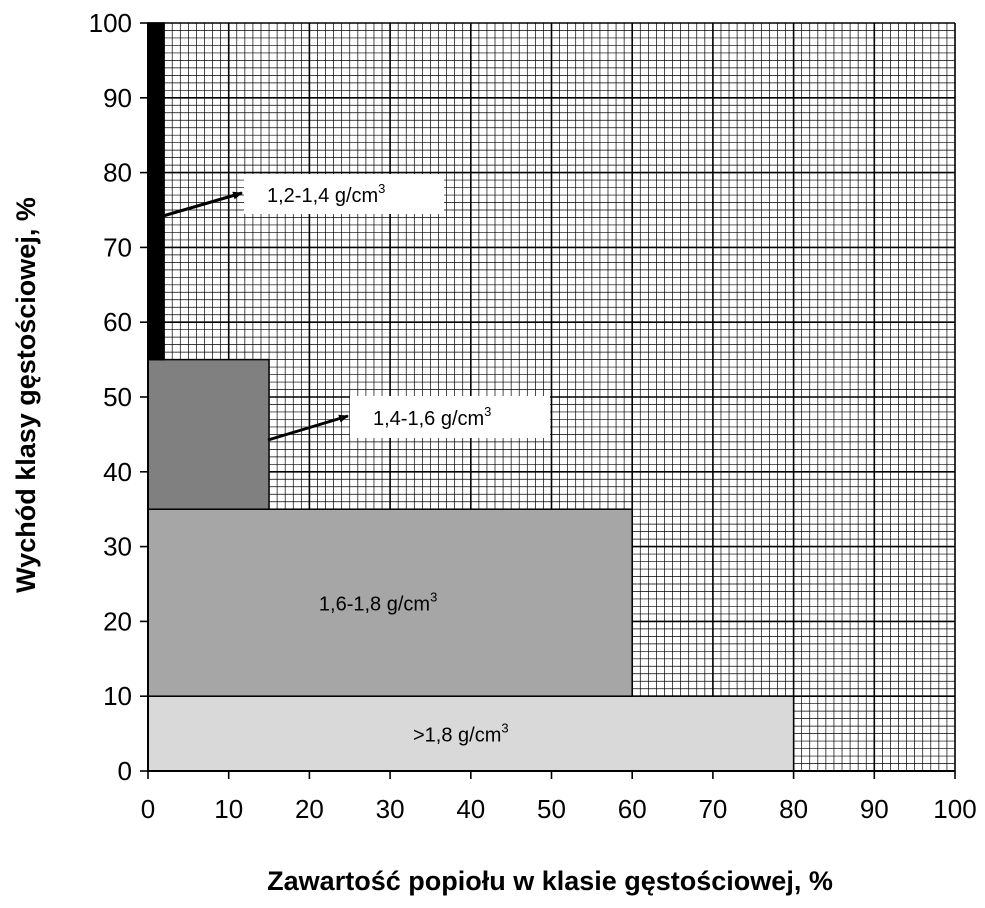 The width and height of the screenshot is (985, 908). What do you see at coordinates (470, 809) in the screenshot?
I see `x-tick-label: 40` at bounding box center [470, 809].